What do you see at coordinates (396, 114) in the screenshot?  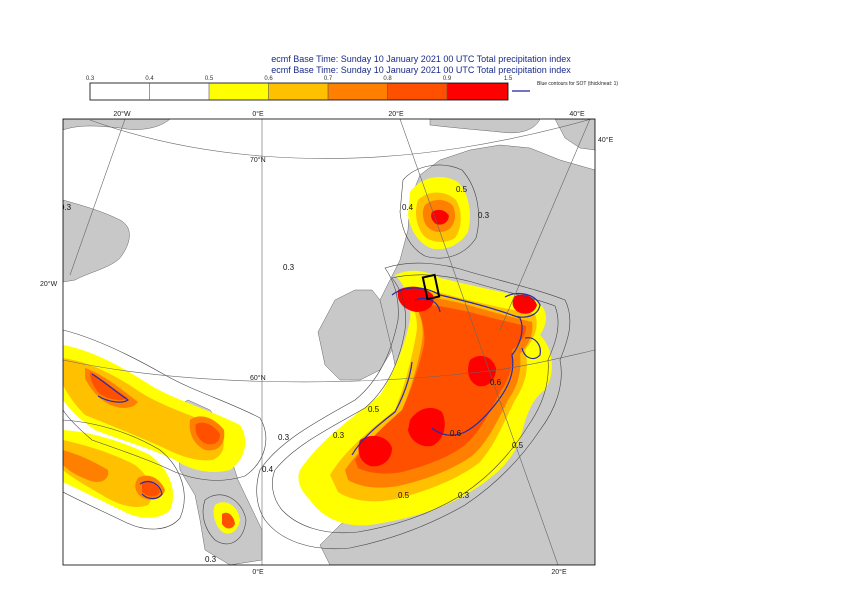 I see `longitude-label-top-20e: 20°E` at bounding box center [396, 114].